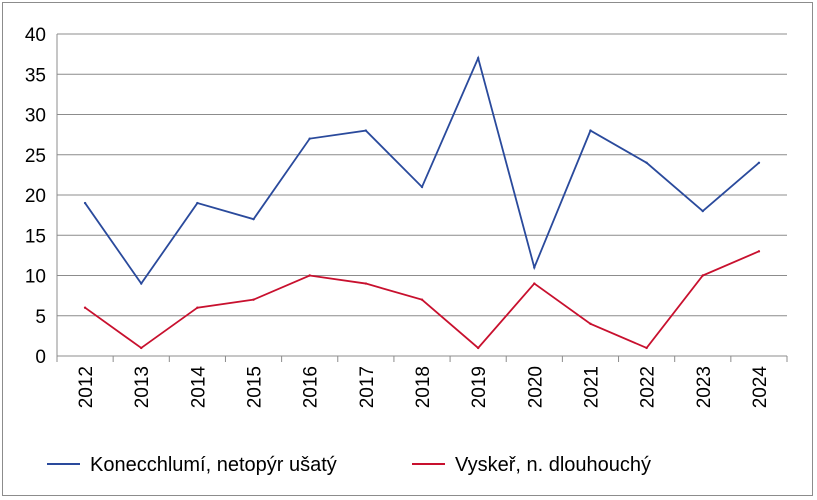 The height and width of the screenshot is (500, 817). Describe the element at coordinates (535, 387) in the screenshot. I see `x-tick-label: 2020` at that location.